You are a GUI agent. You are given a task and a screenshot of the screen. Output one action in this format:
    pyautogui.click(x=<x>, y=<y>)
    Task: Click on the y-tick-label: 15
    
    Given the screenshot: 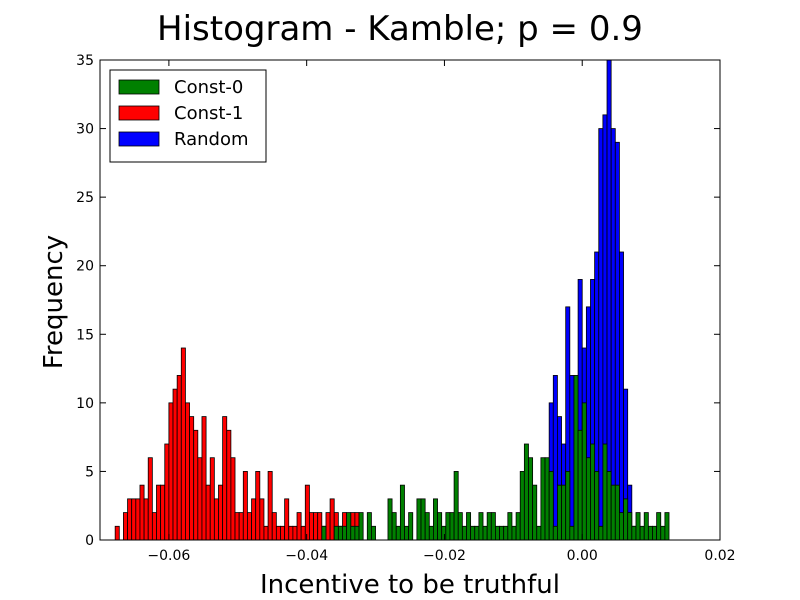 What is the action you would take?
    pyautogui.click(x=85, y=335)
    